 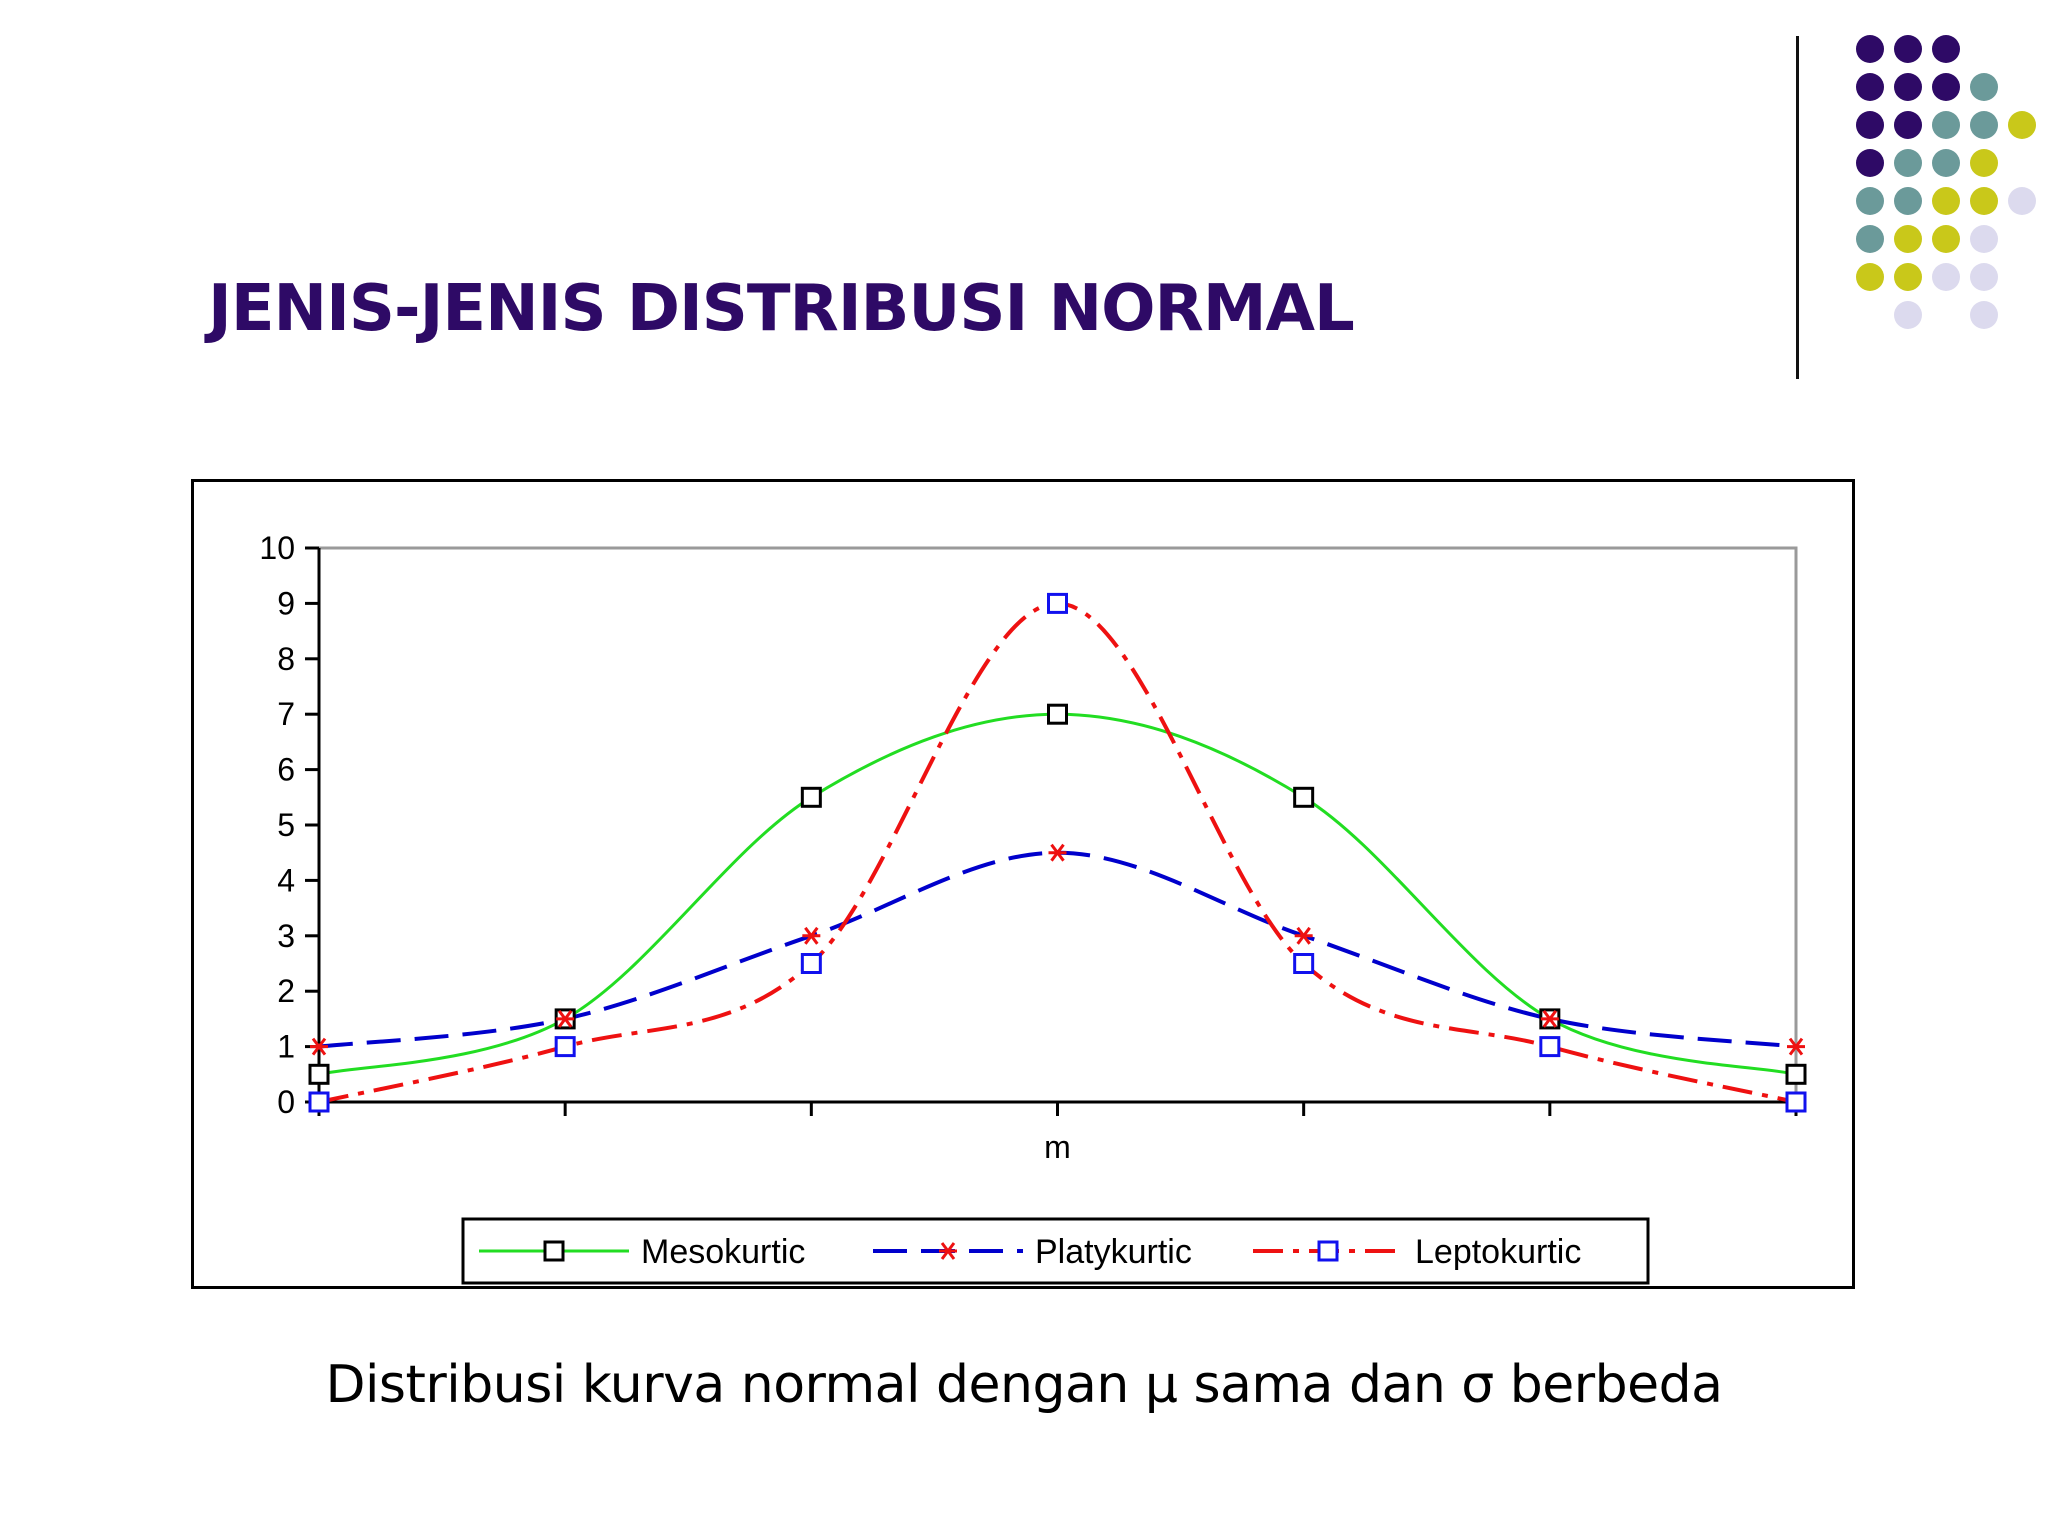 I want to click on y-tick-label: 9, so click(x=286, y=603).